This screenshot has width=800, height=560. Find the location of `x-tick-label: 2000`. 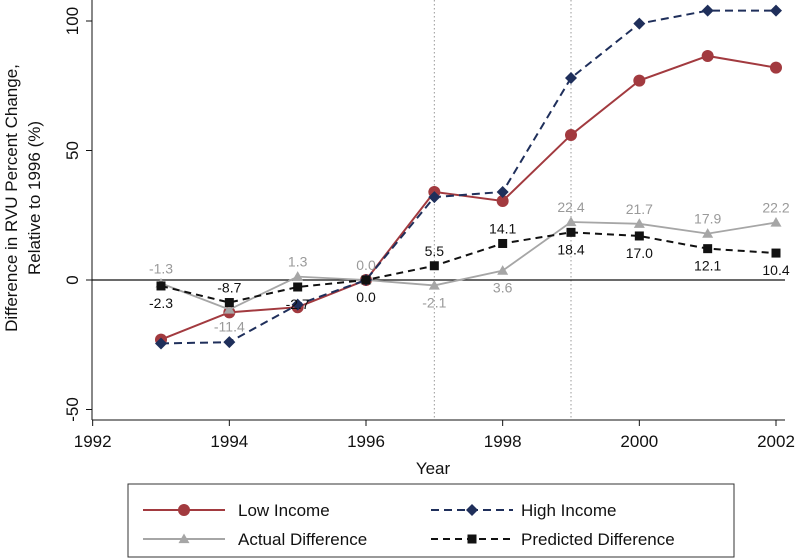

x-tick-label: 2000 is located at coordinates (639, 441).